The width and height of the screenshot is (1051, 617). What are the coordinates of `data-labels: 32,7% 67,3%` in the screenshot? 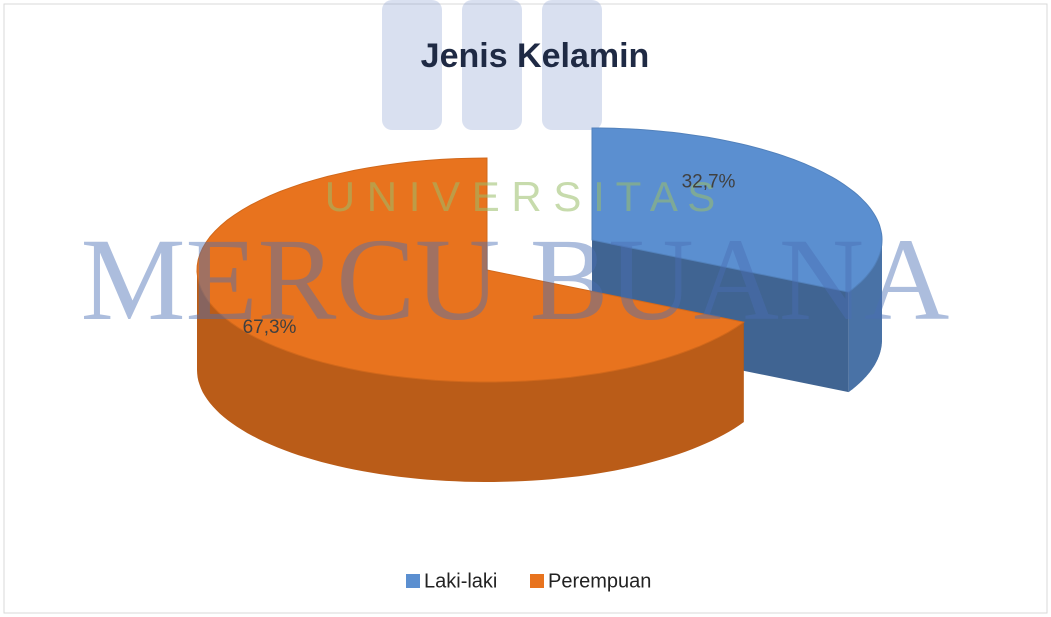 It's located at (489, 254).